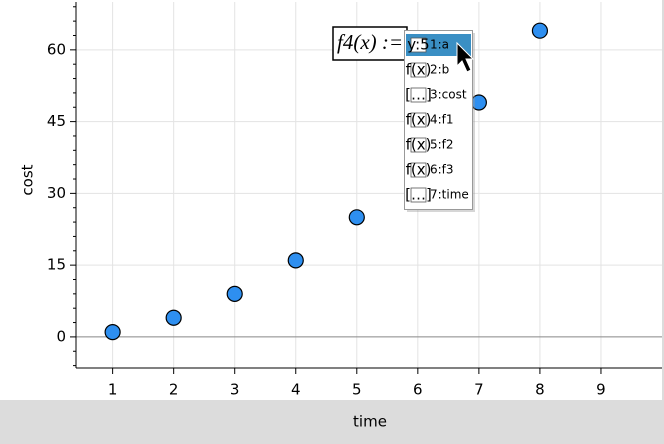 This screenshot has height=444, width=664. I want to click on menu-item-label: 4:f1, so click(442, 120).